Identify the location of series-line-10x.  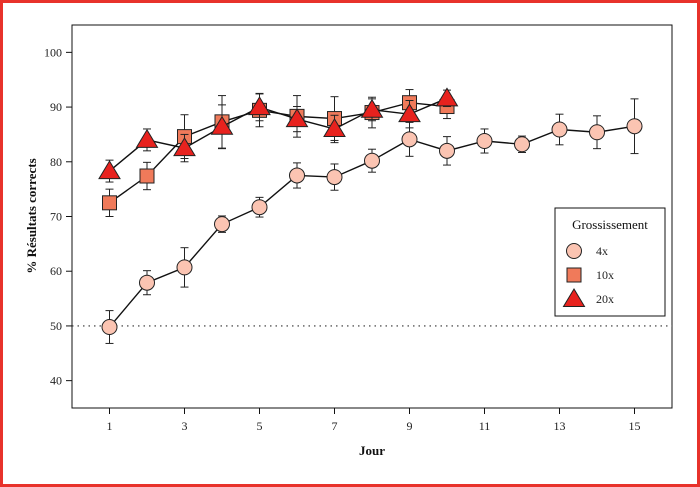
(278, 152).